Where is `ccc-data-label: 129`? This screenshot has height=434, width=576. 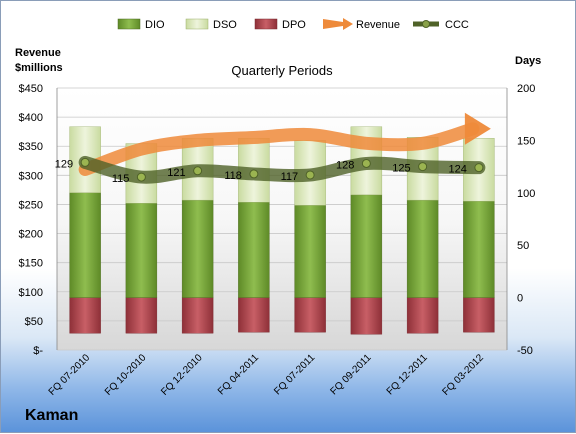 ccc-data-label: 129 is located at coordinates (64, 164).